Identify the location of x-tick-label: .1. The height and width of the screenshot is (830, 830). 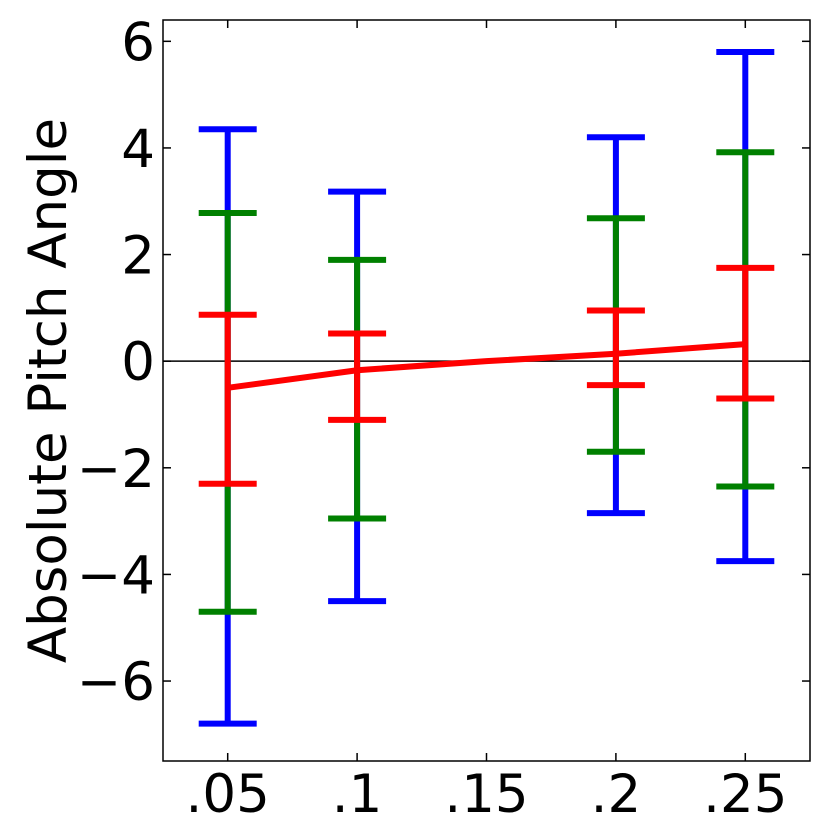
(357, 794).